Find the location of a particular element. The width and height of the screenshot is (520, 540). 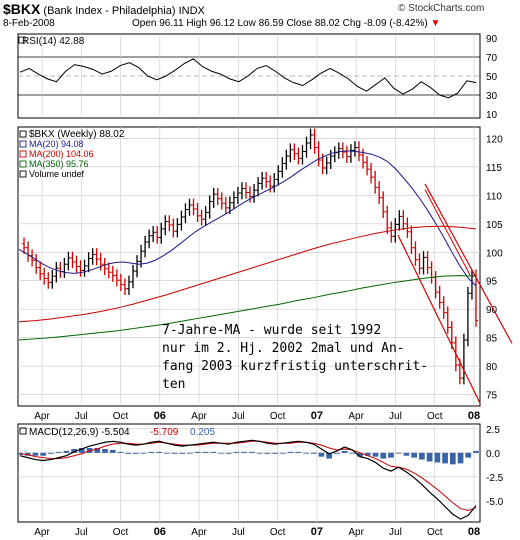

annotation-line: 7-Jahre-MA - wurde seit 1992 is located at coordinates (272, 330).